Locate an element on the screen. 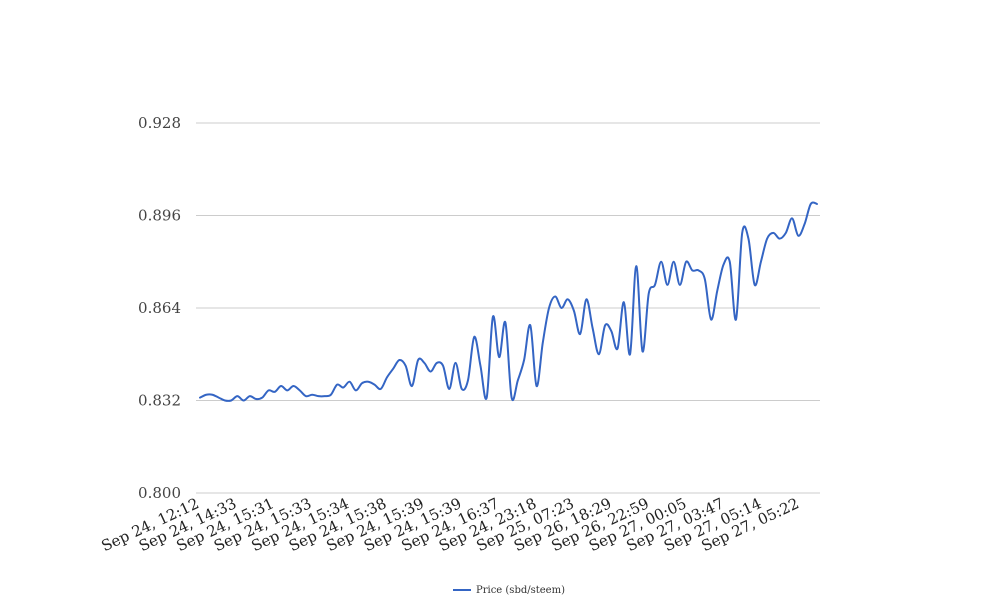 The image size is (1008, 616). y-tick-label: 0.896 is located at coordinates (159, 216).